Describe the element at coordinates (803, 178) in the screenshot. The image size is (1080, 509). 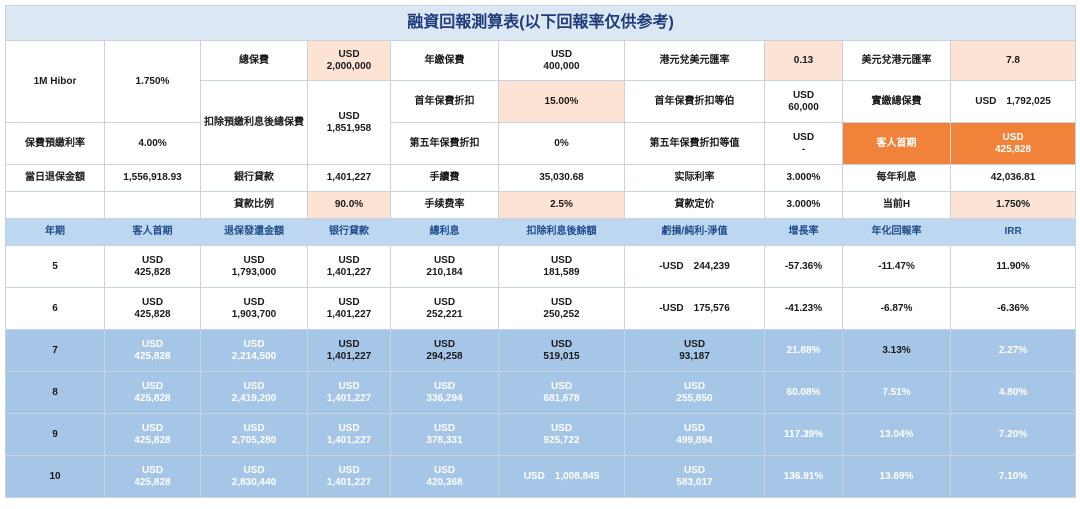
I see `actual-rate-value: 3.000%` at that location.